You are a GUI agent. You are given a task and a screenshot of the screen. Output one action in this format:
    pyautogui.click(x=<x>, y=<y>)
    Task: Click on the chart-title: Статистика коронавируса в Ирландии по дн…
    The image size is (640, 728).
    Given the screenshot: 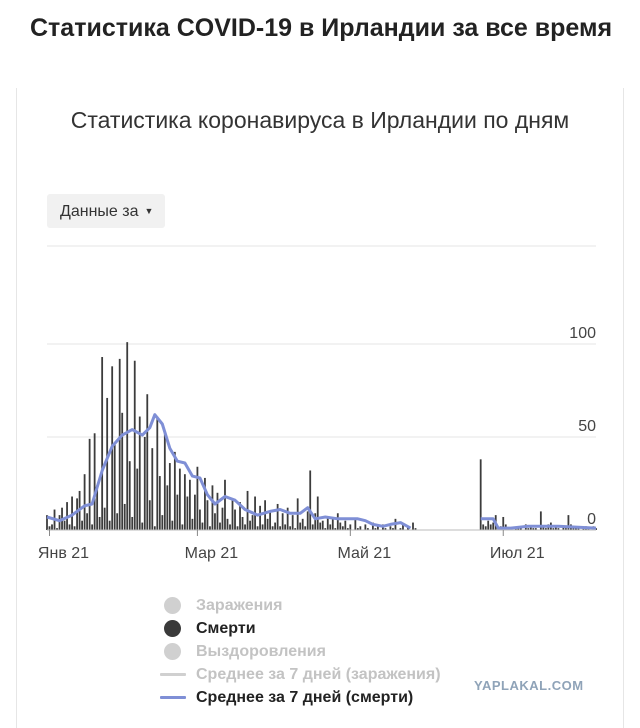 What is the action you would take?
    pyautogui.click(x=320, y=120)
    